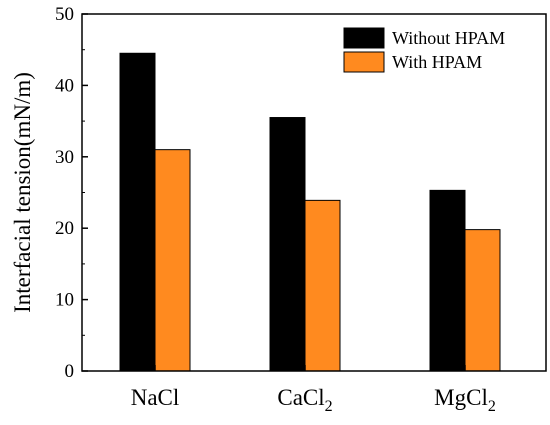 The height and width of the screenshot is (425, 550). I want to click on legend-label-1: With HPAM, so click(437, 62).